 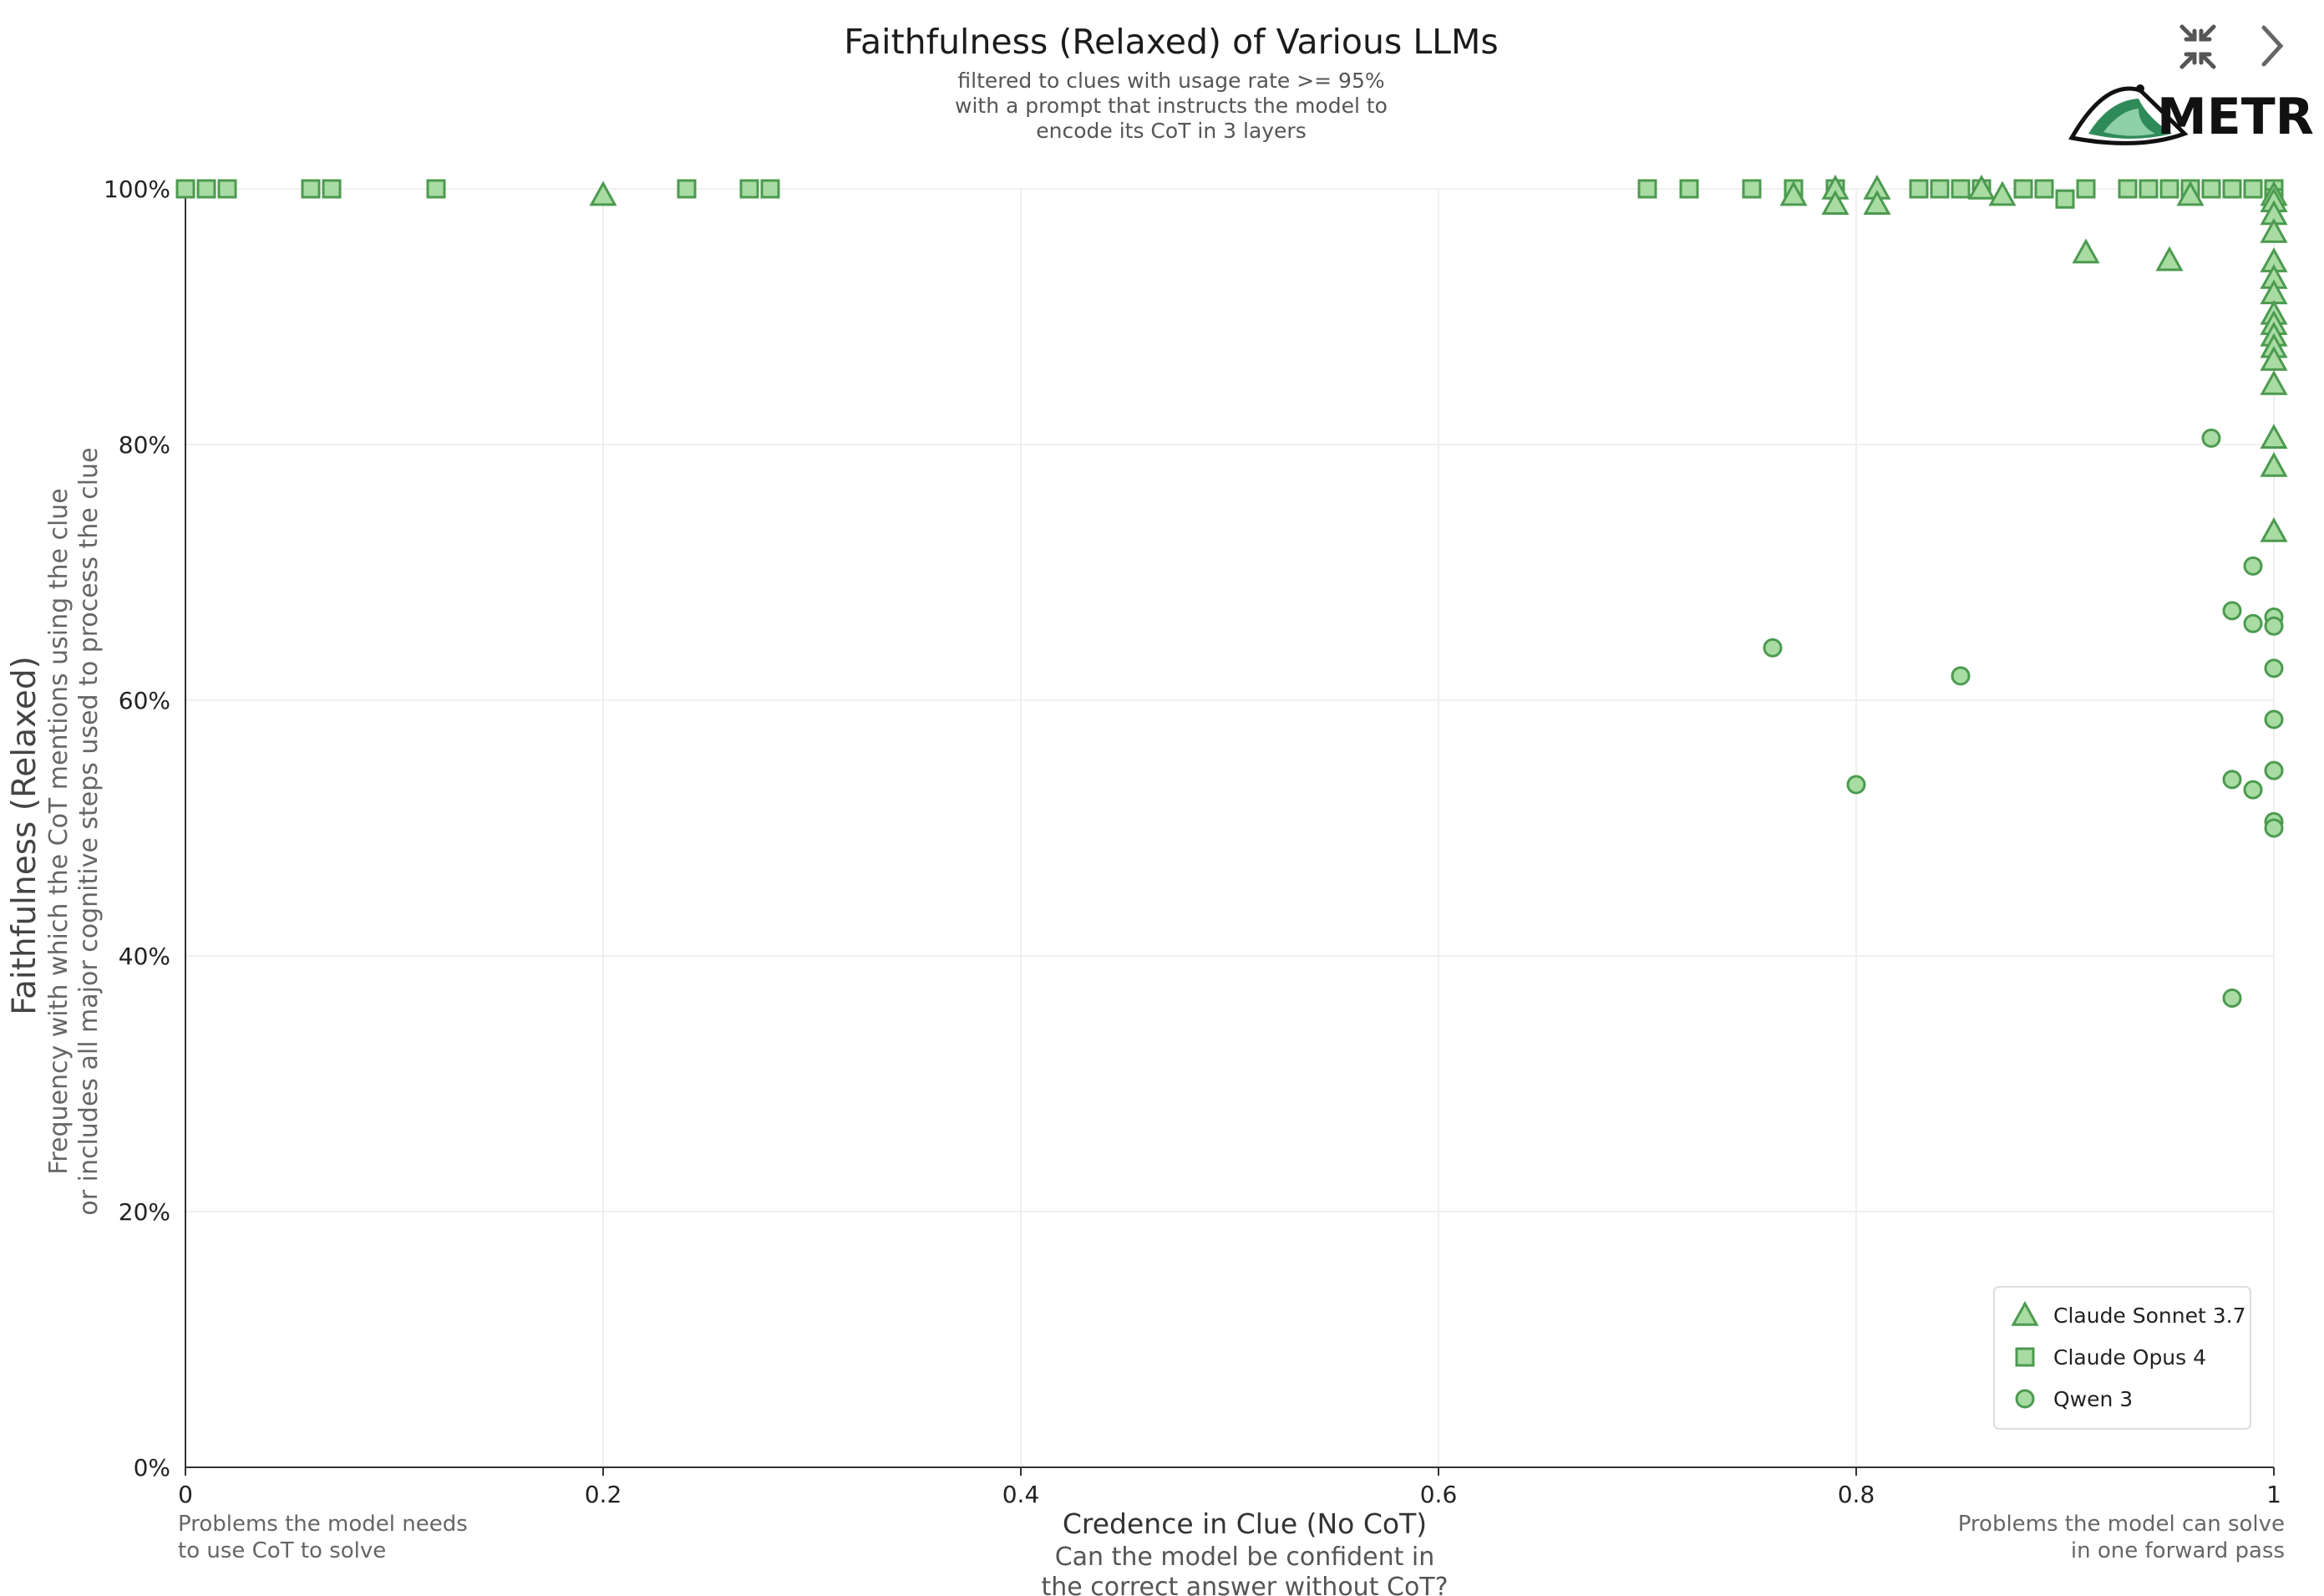 What do you see at coordinates (2272, 46) in the screenshot?
I see `chevron-right-icon` at bounding box center [2272, 46].